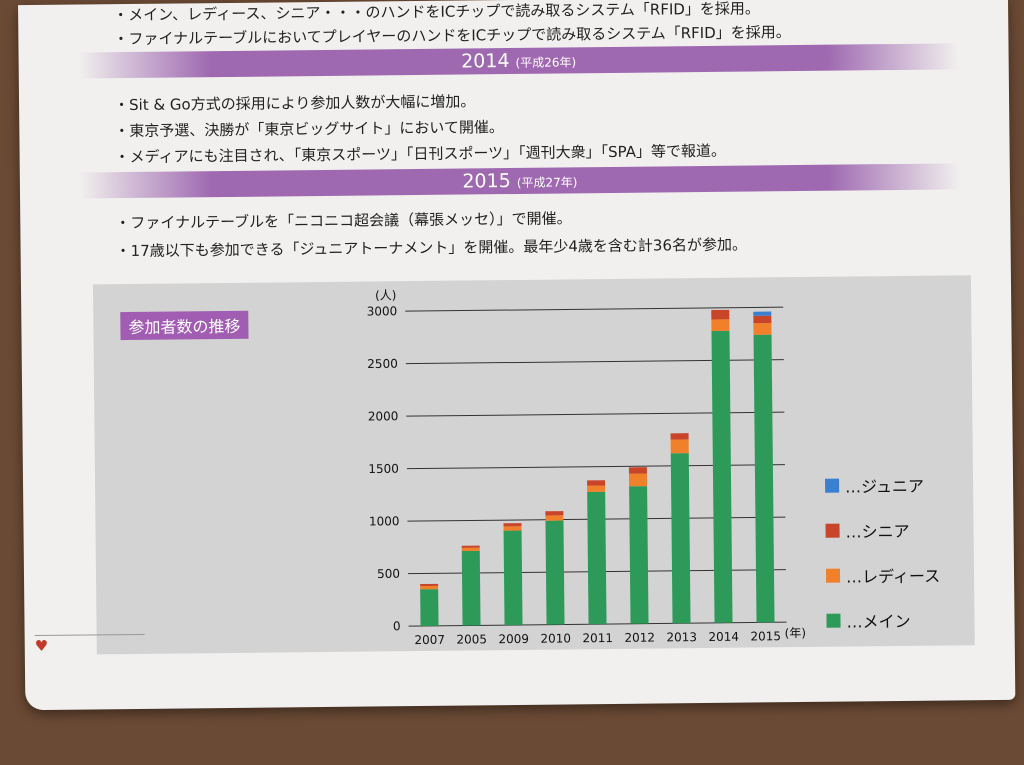  I want to click on x-tick-label-2007: 2007, so click(429, 640).